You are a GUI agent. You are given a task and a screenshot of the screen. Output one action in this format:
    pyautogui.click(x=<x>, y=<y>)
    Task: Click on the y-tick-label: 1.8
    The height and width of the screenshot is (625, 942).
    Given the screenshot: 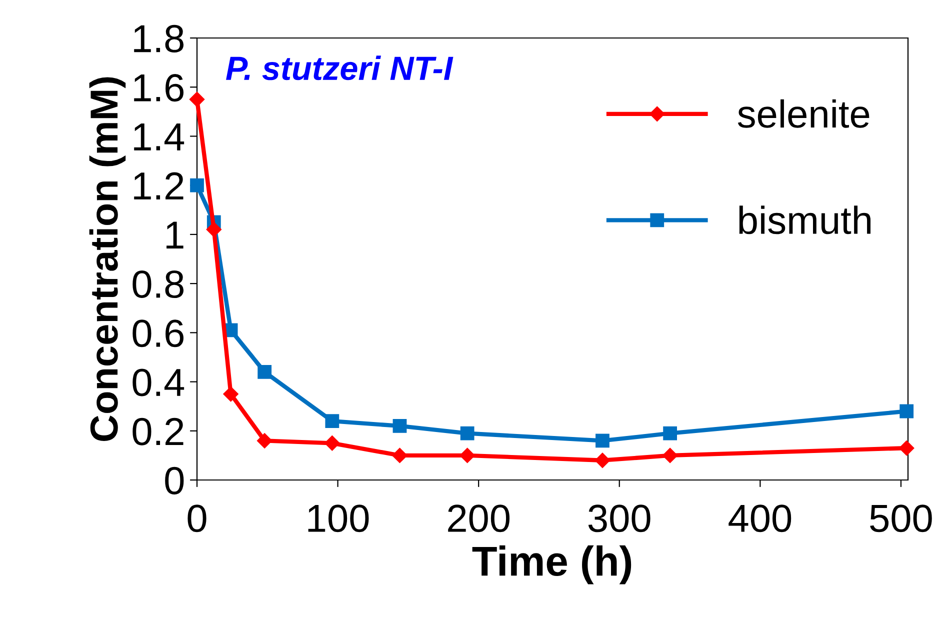 What is the action you would take?
    pyautogui.click(x=159, y=38)
    